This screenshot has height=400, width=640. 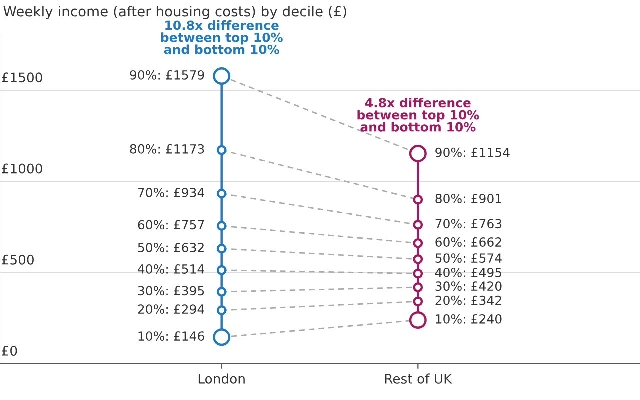 What do you see at coordinates (171, 225) in the screenshot?
I see `data-label: 60%: £757` at bounding box center [171, 225].